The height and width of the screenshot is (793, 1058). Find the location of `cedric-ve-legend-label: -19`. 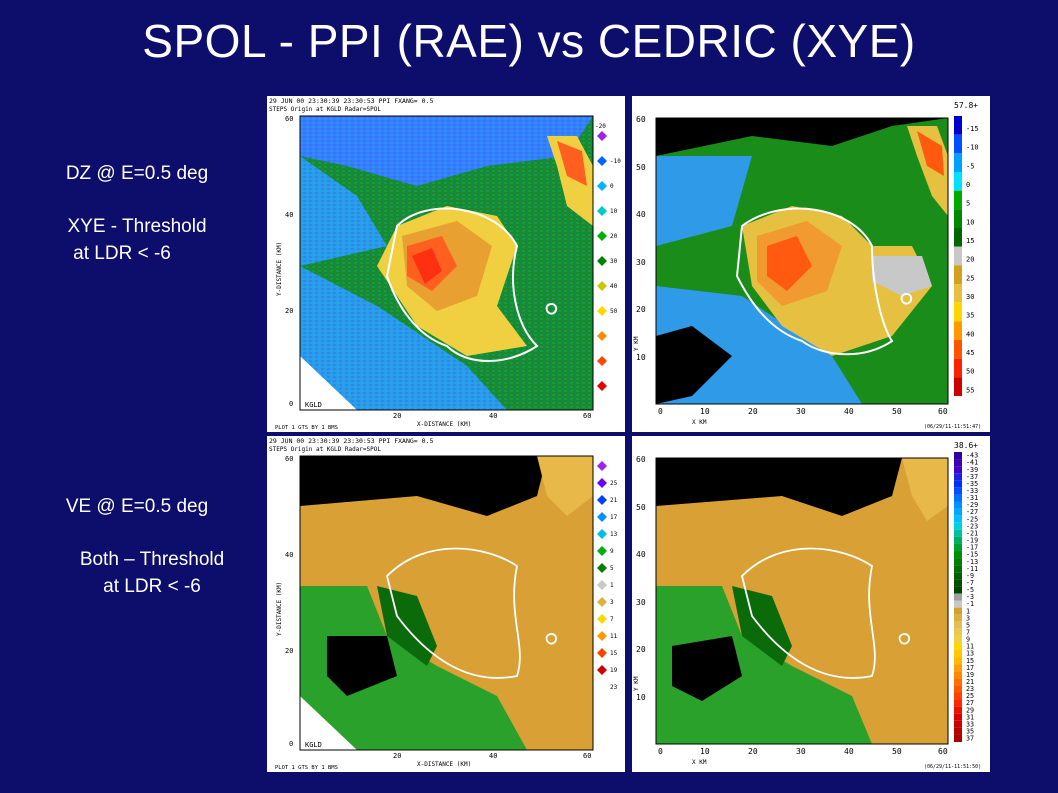

cedric-ve-legend-label: -19 is located at coordinates (972, 541).